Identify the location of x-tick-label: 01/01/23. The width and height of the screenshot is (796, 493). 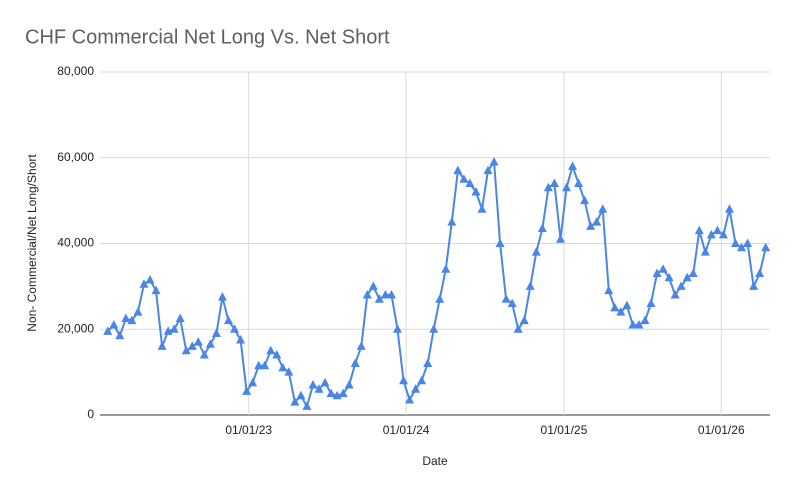
(248, 430).